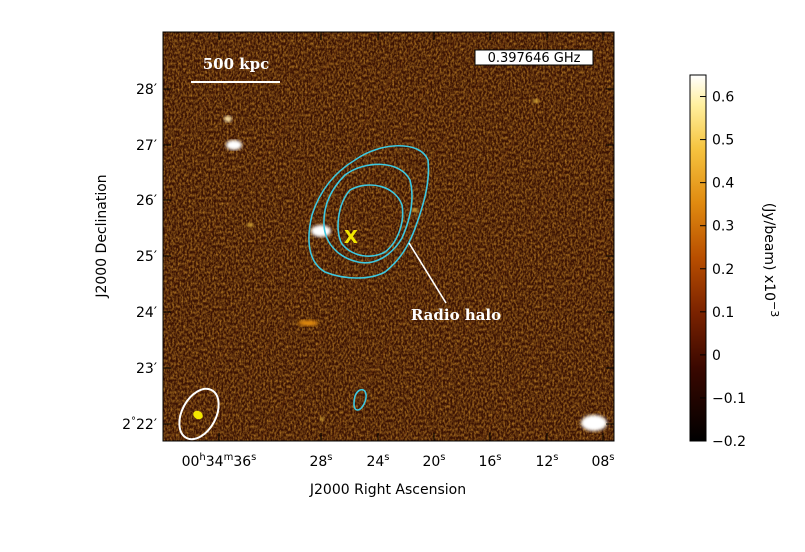  What do you see at coordinates (146, 146) in the screenshot?
I see `y-tick-label: 27′` at bounding box center [146, 146].